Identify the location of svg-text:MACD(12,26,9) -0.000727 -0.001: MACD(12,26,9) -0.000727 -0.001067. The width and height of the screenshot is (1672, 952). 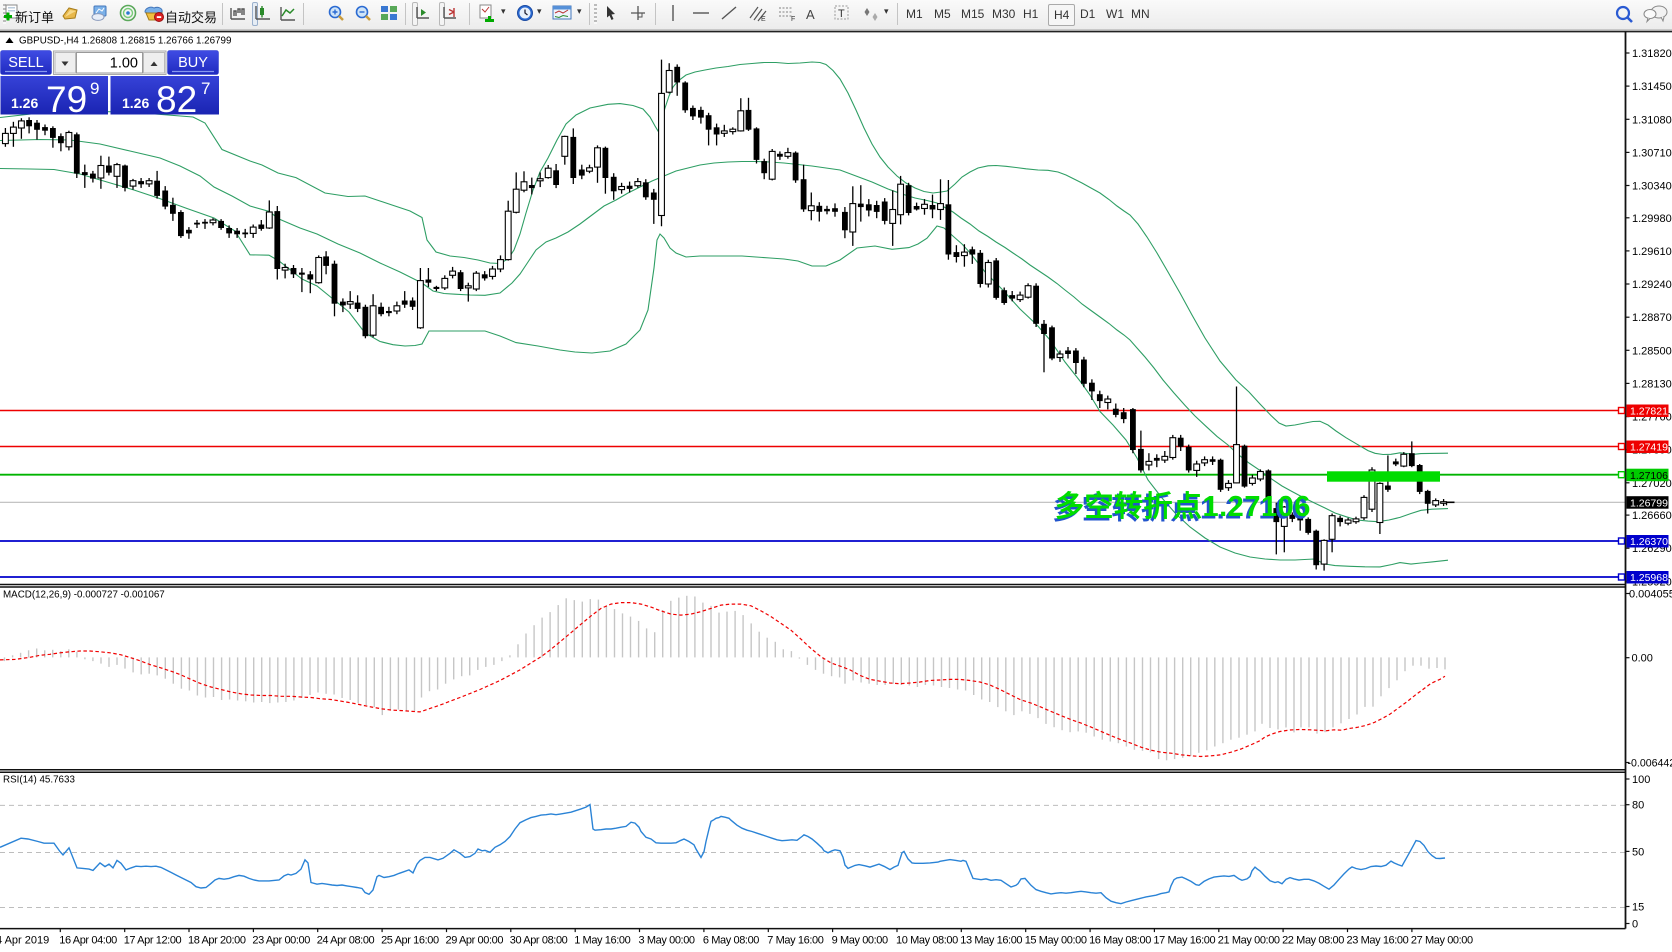
(84, 595).